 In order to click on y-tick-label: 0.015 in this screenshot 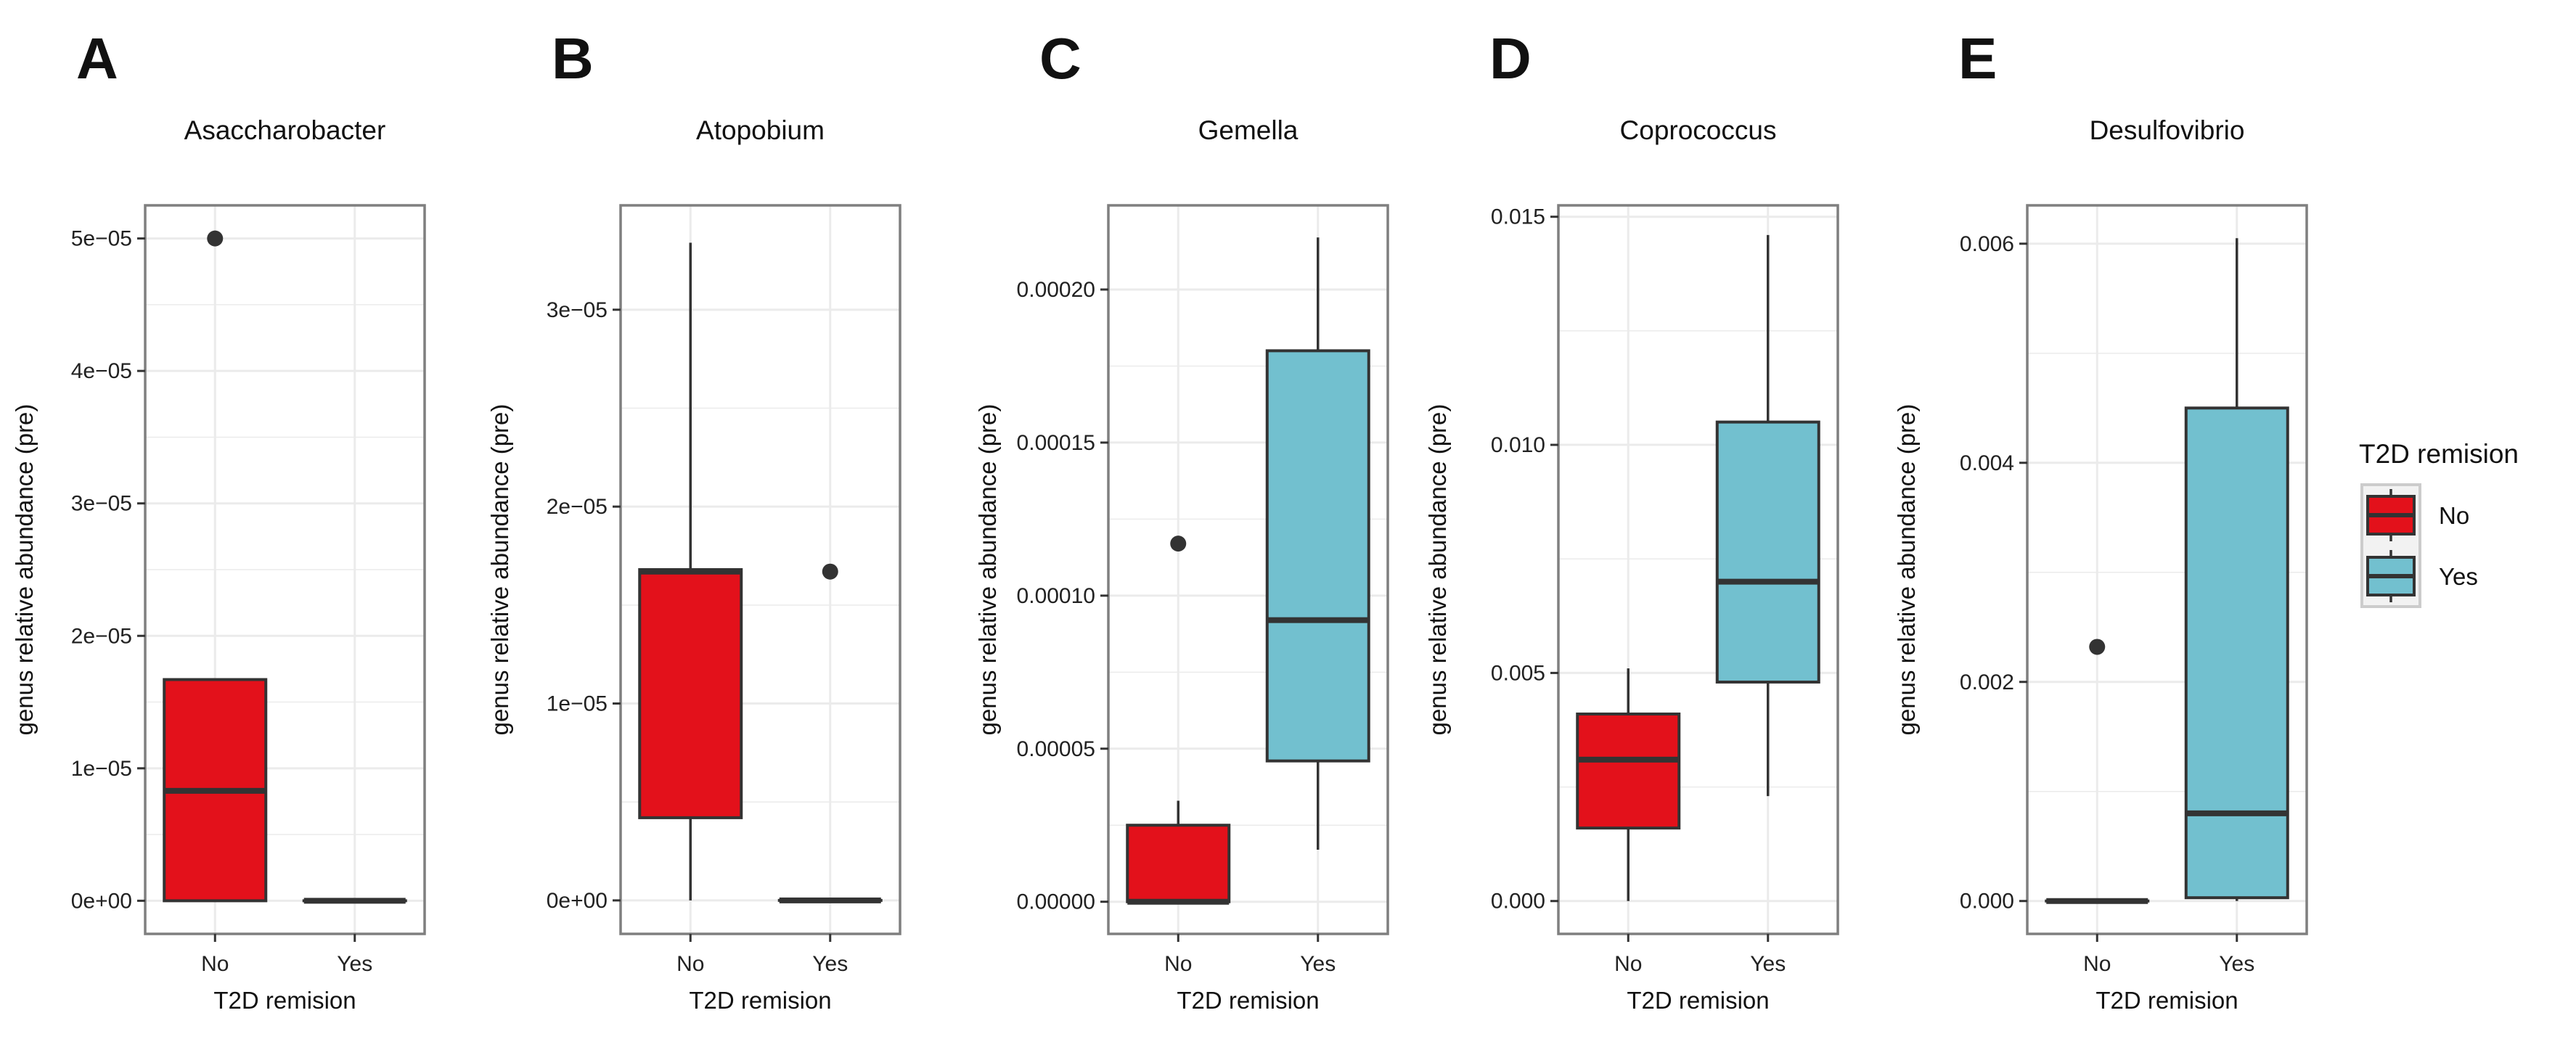, I will do `click(1518, 217)`.